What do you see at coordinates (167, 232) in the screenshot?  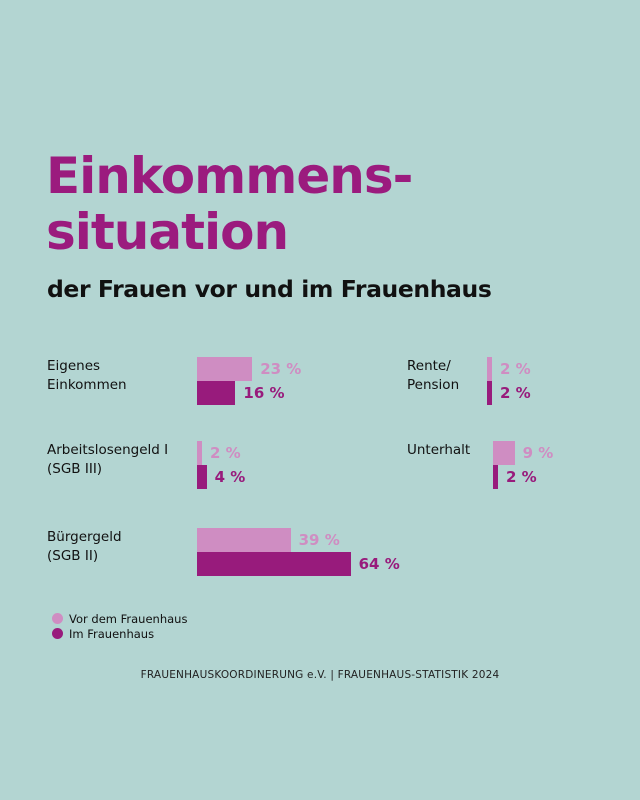 I see `title-line-2: situation` at bounding box center [167, 232].